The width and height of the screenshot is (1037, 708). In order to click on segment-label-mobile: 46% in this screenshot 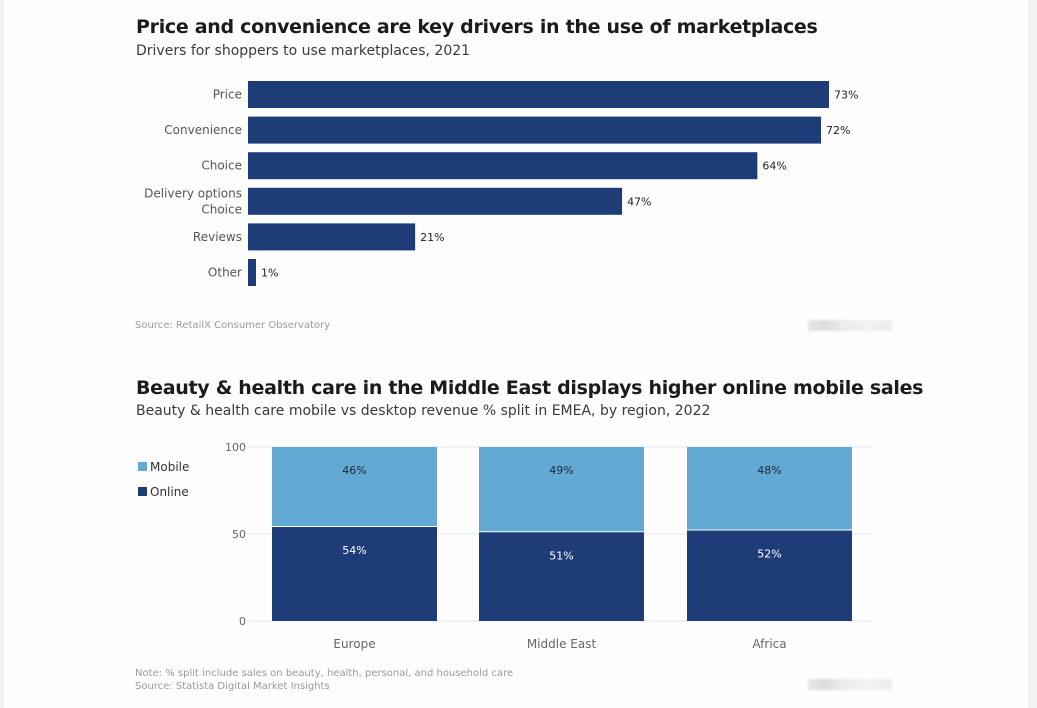, I will do `click(354, 470)`.